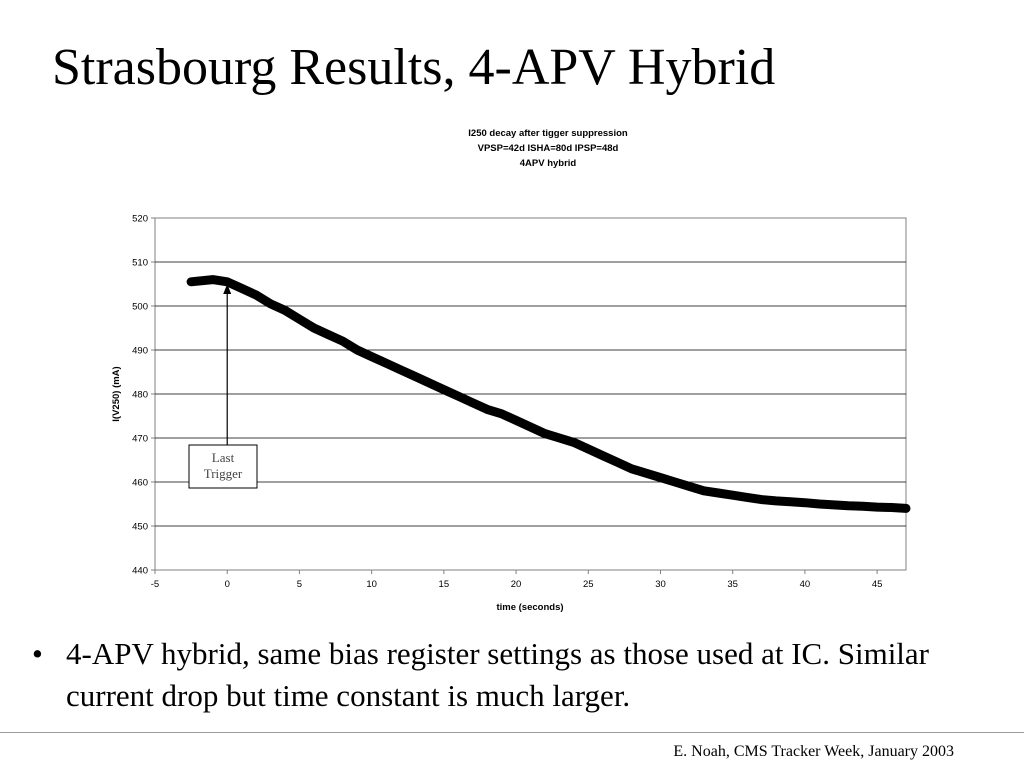 The image size is (1024, 768). What do you see at coordinates (140, 571) in the screenshot?
I see `y-tick-label: 440` at bounding box center [140, 571].